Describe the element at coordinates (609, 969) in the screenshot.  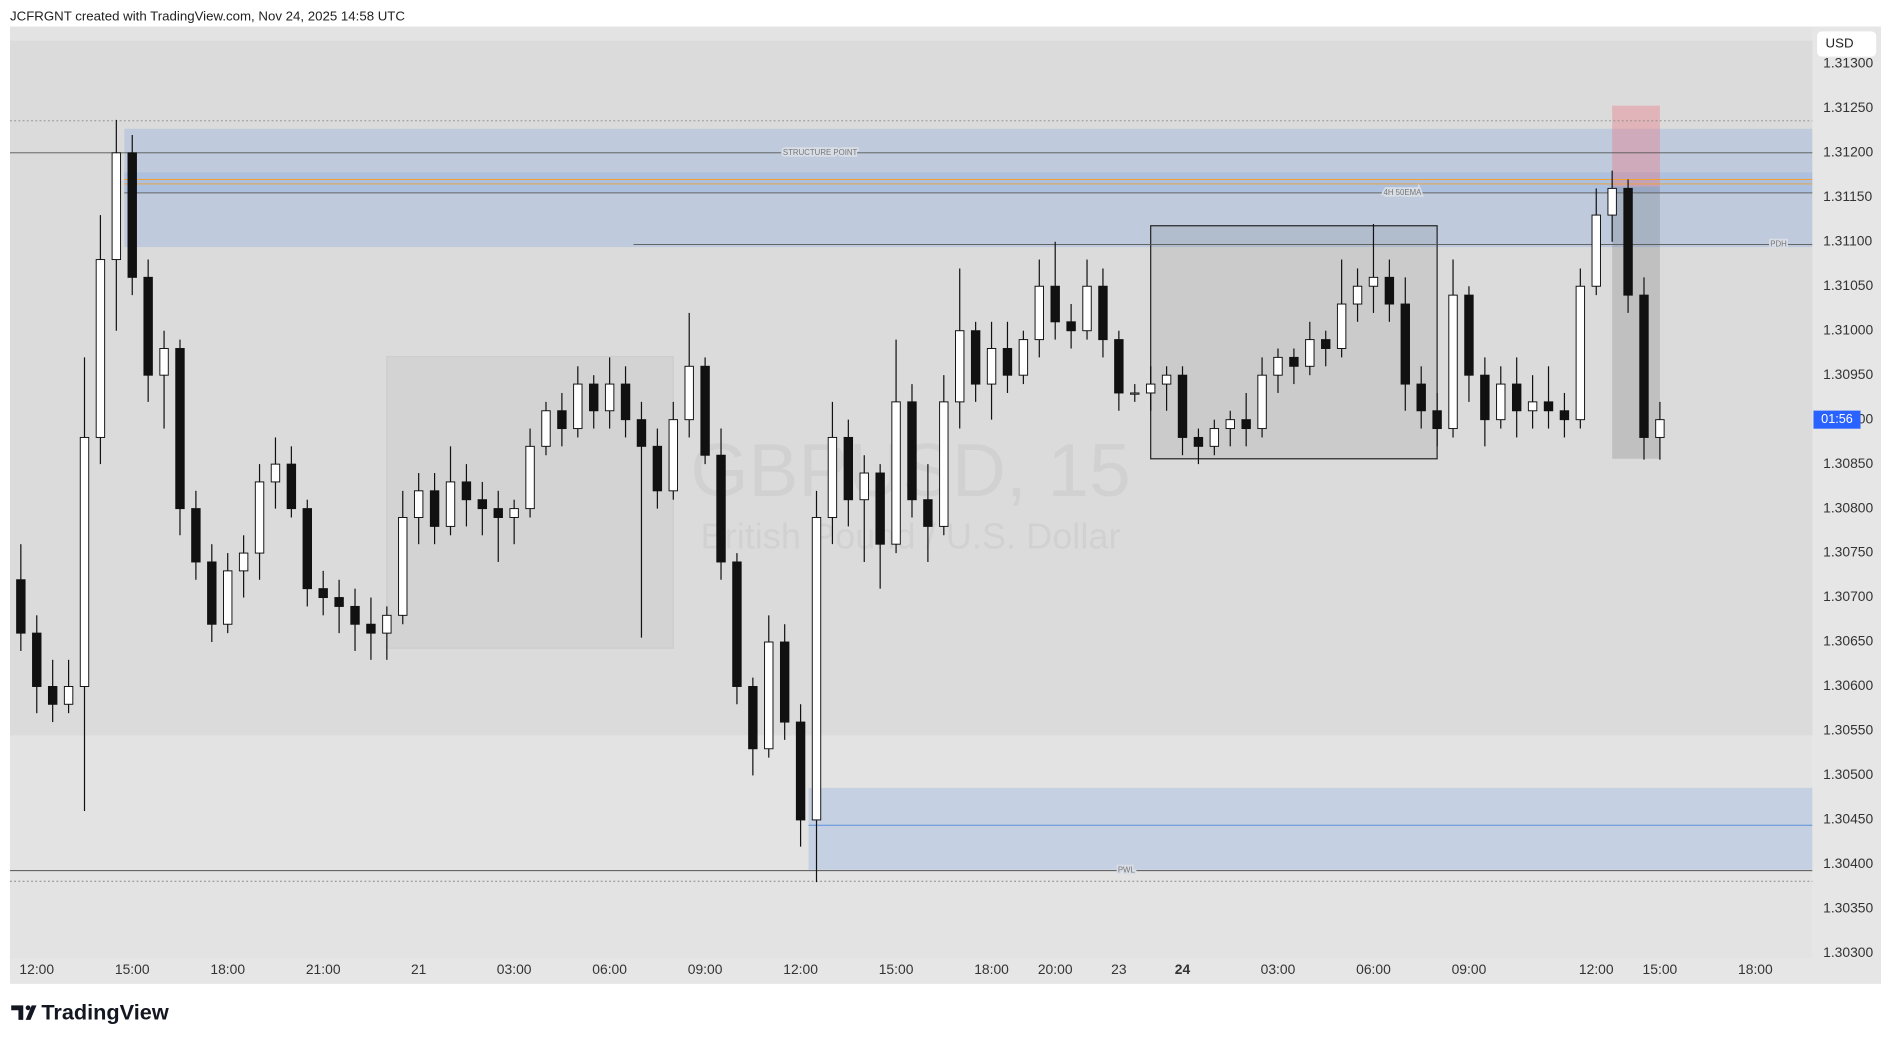
I see `x-tick-label: 06:00` at that location.